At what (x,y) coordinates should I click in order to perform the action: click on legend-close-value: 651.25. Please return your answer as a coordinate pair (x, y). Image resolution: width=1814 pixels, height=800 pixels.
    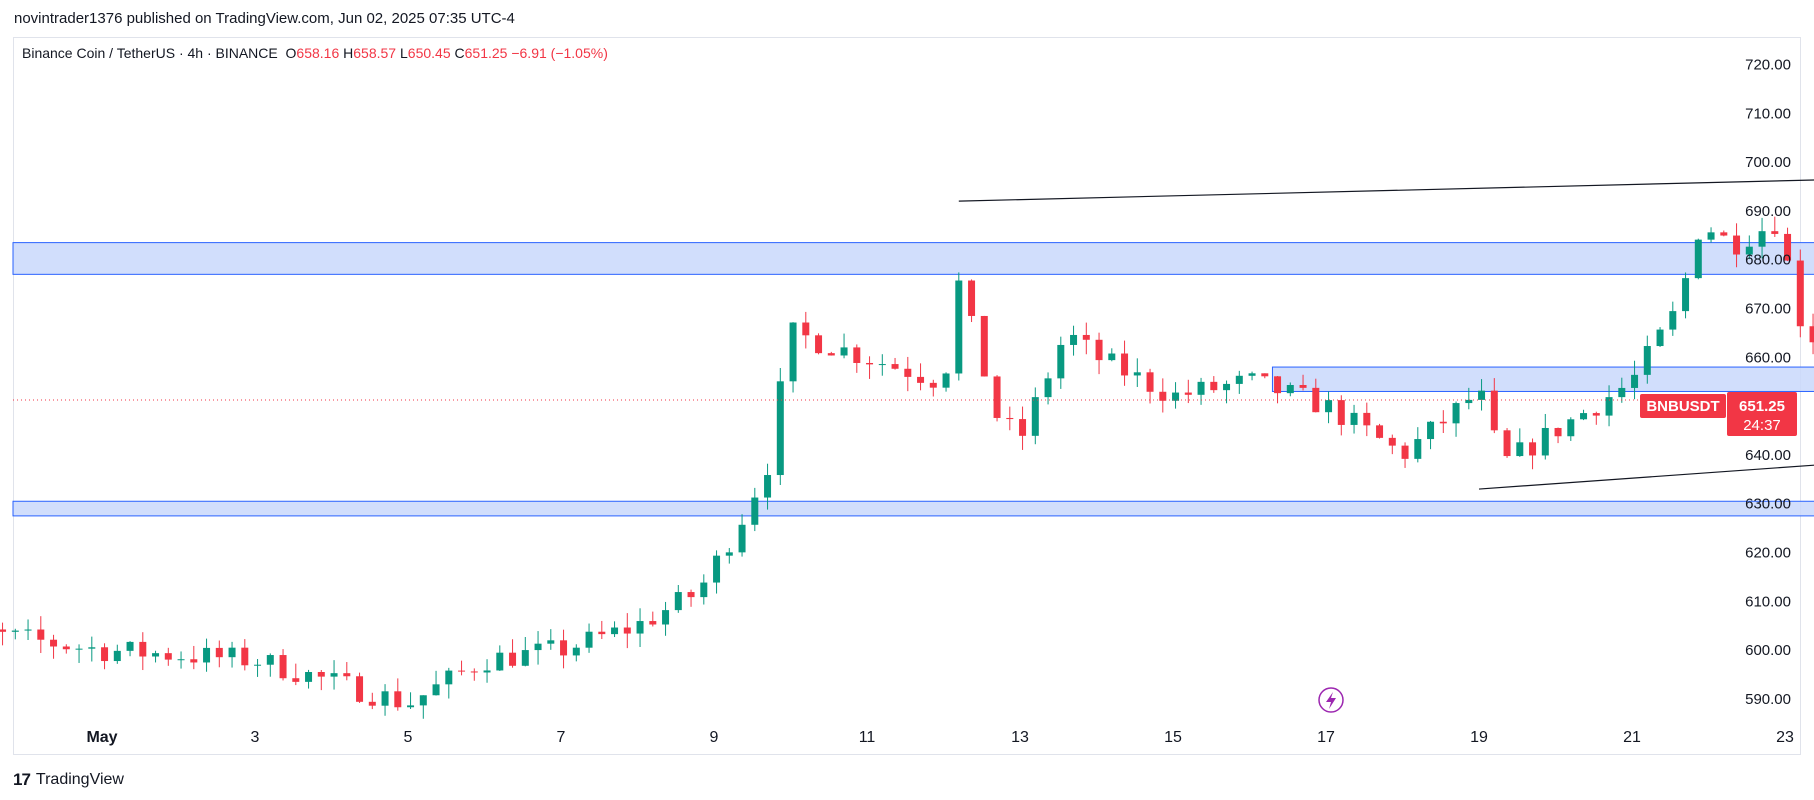
    Looking at the image, I should click on (486, 53).